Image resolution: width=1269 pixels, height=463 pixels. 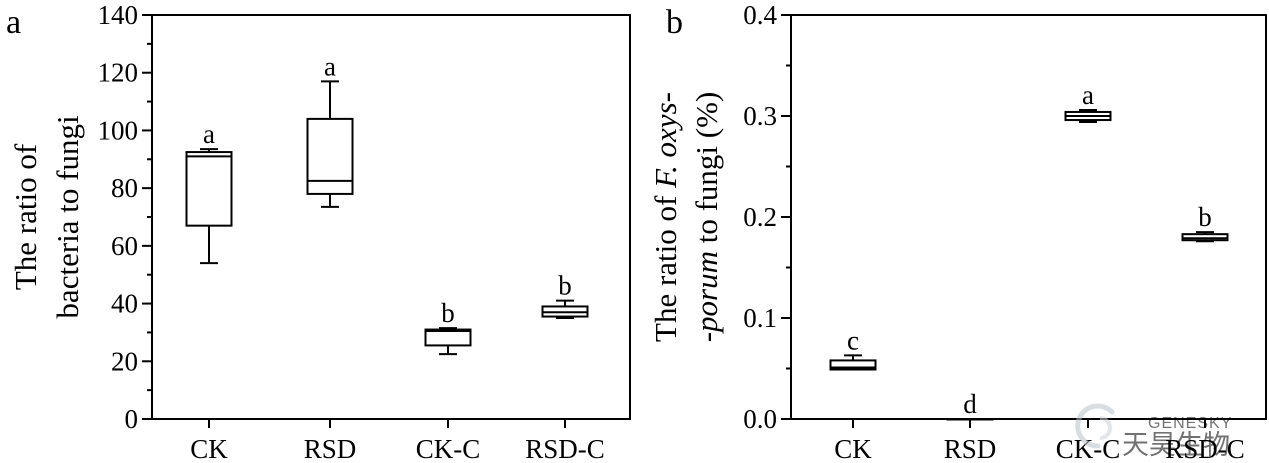 What do you see at coordinates (760, 318) in the screenshot?
I see `y-tick-label-b-1: 0.1` at bounding box center [760, 318].